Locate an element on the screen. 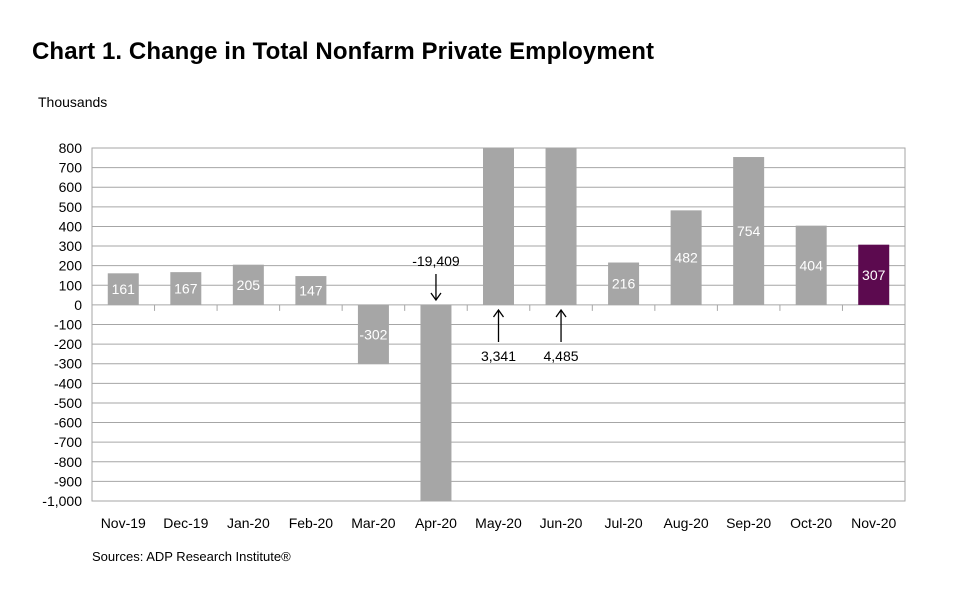  source-note: Sources: ADP Research Institute® is located at coordinates (191, 556).